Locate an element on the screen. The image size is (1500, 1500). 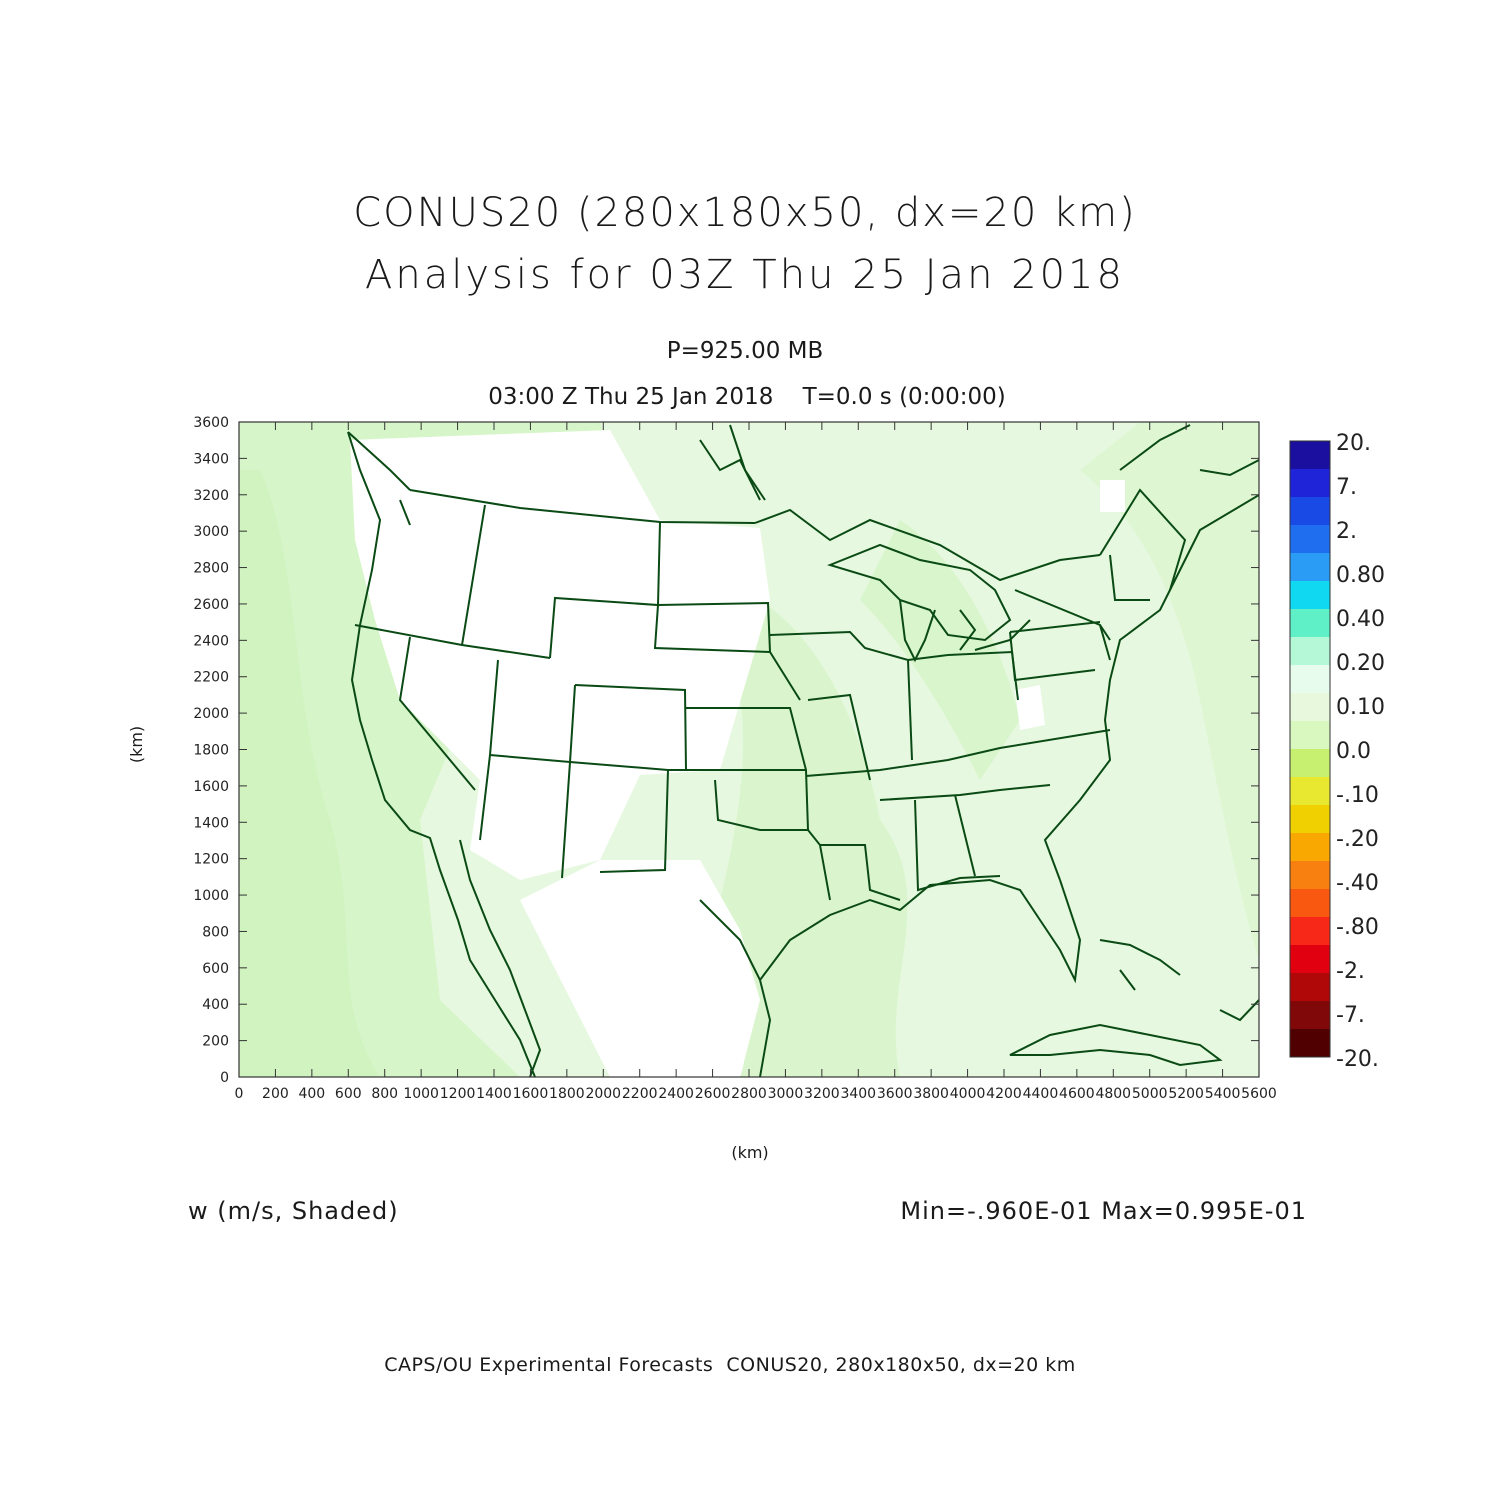
x-tick-label: 2600 is located at coordinates (713, 1094).